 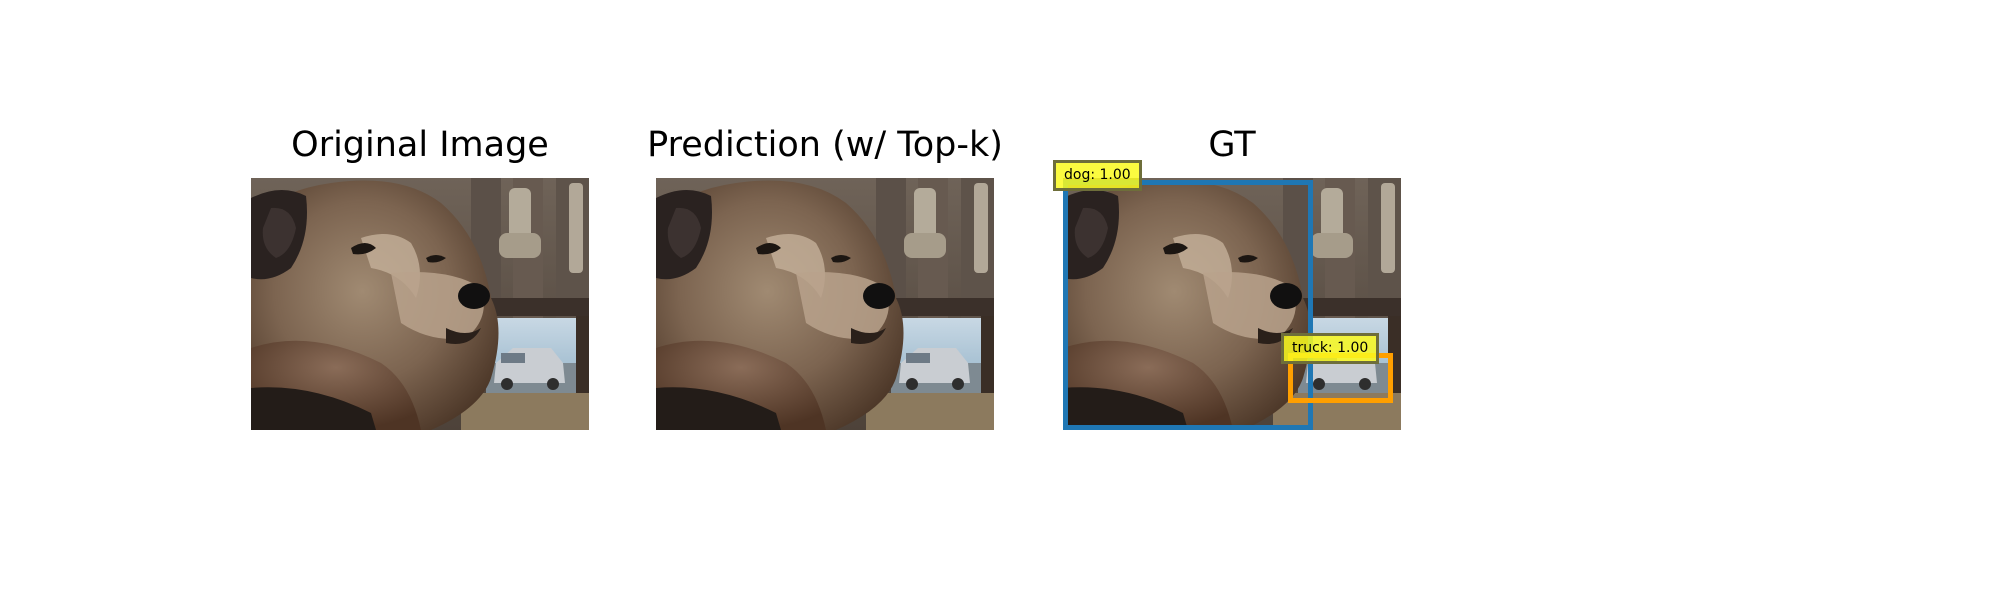 I want to click on panel-title-gt: GT, so click(x=1232, y=145).